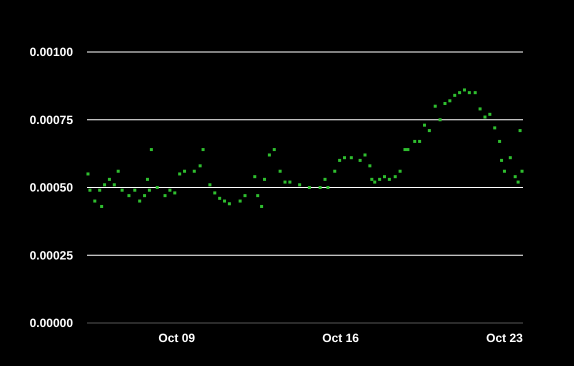  Describe the element at coordinates (52, 323) in the screenshot. I see `y-tick-label: 0.00000` at that location.